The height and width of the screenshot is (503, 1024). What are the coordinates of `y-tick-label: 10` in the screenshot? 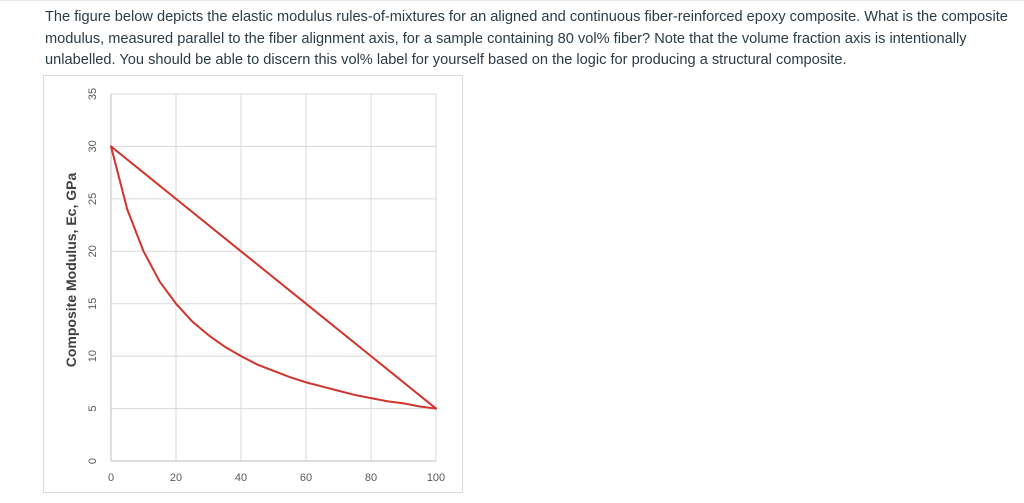 It's located at (93, 356).